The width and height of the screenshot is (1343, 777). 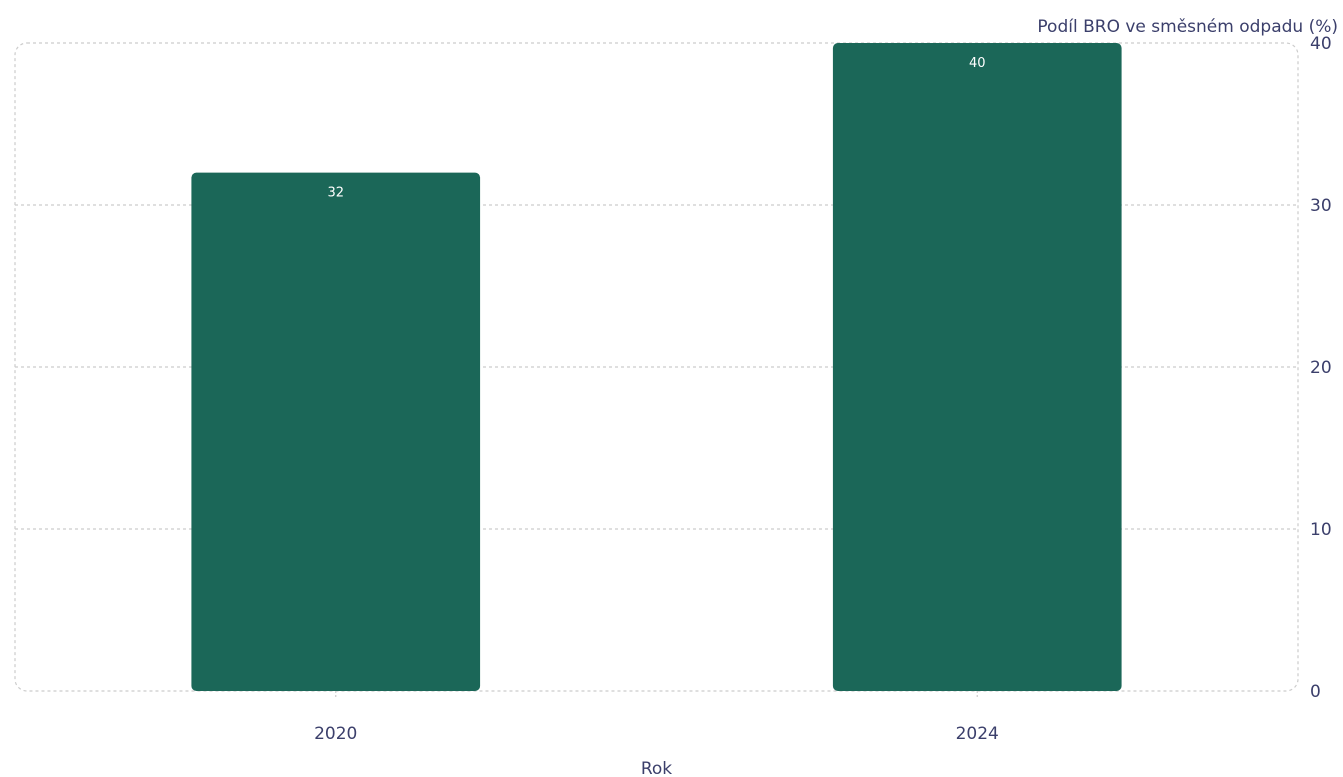 What do you see at coordinates (656, 717) in the screenshot?
I see `x-axis-ticks: 2020 2024` at bounding box center [656, 717].